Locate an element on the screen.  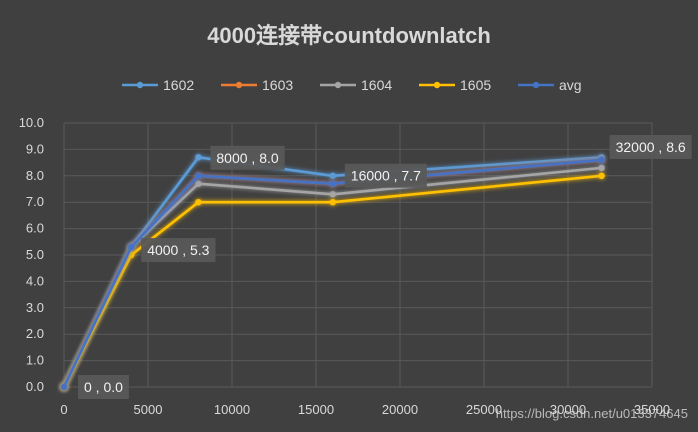
y-tick-label: 9.0 is located at coordinates (35, 148).